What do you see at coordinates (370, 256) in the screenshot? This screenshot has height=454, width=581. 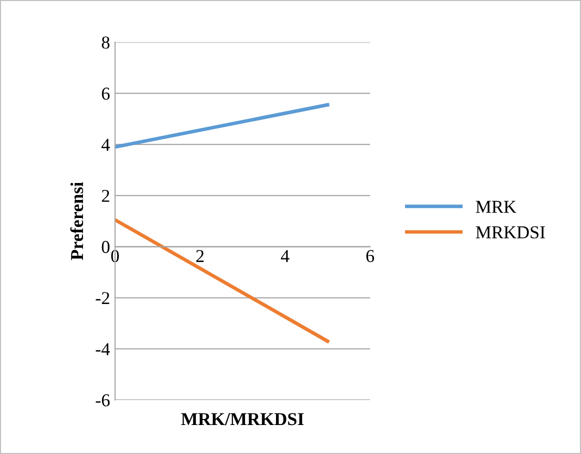 I see `x-tick-label: 6` at bounding box center [370, 256].